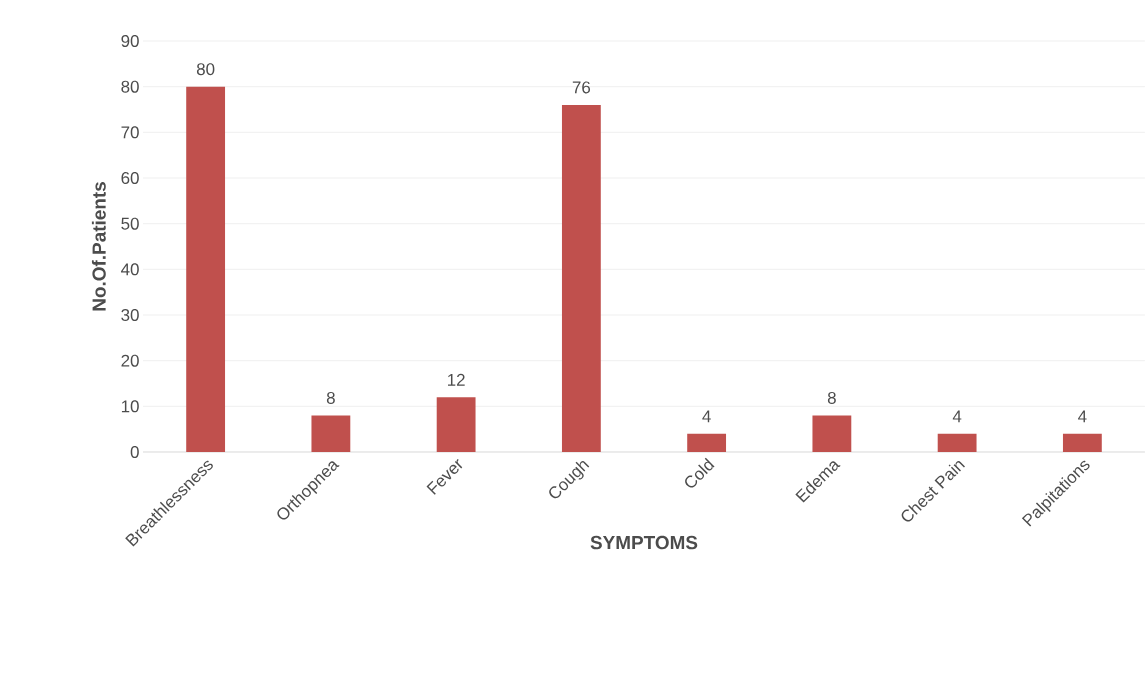 The image size is (1148, 679). I want to click on y-tick-label: 10, so click(130, 406).